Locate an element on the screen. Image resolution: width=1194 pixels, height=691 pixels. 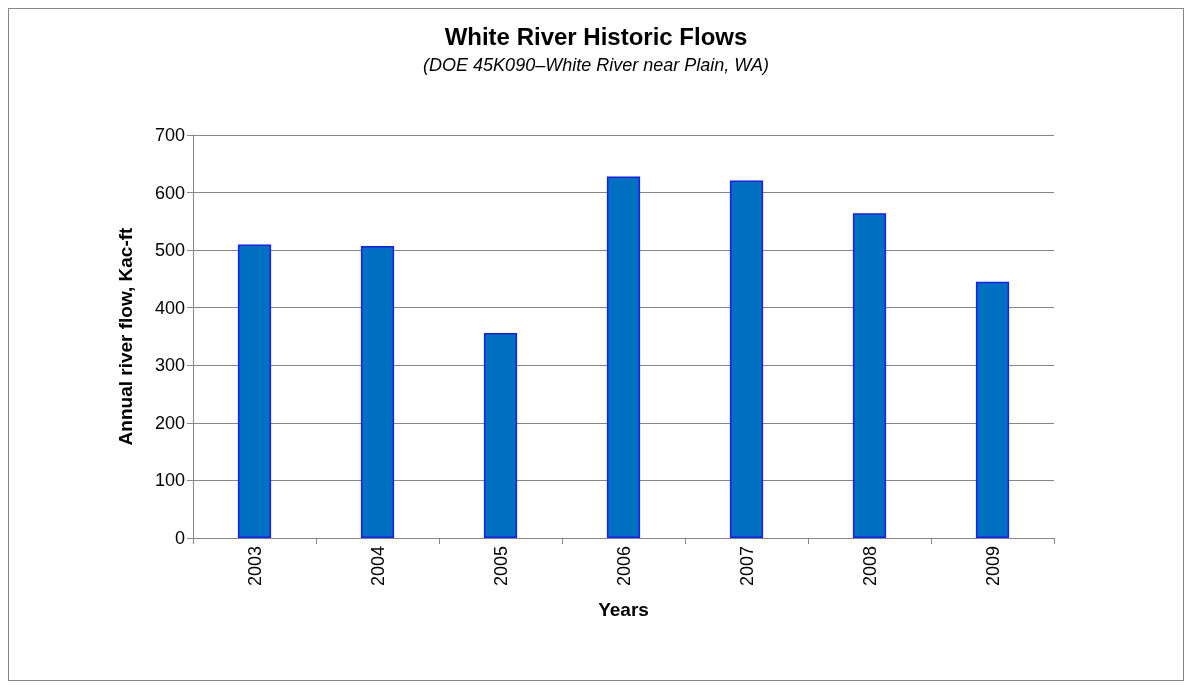
x-tick-label: 2006 is located at coordinates (623, 566).